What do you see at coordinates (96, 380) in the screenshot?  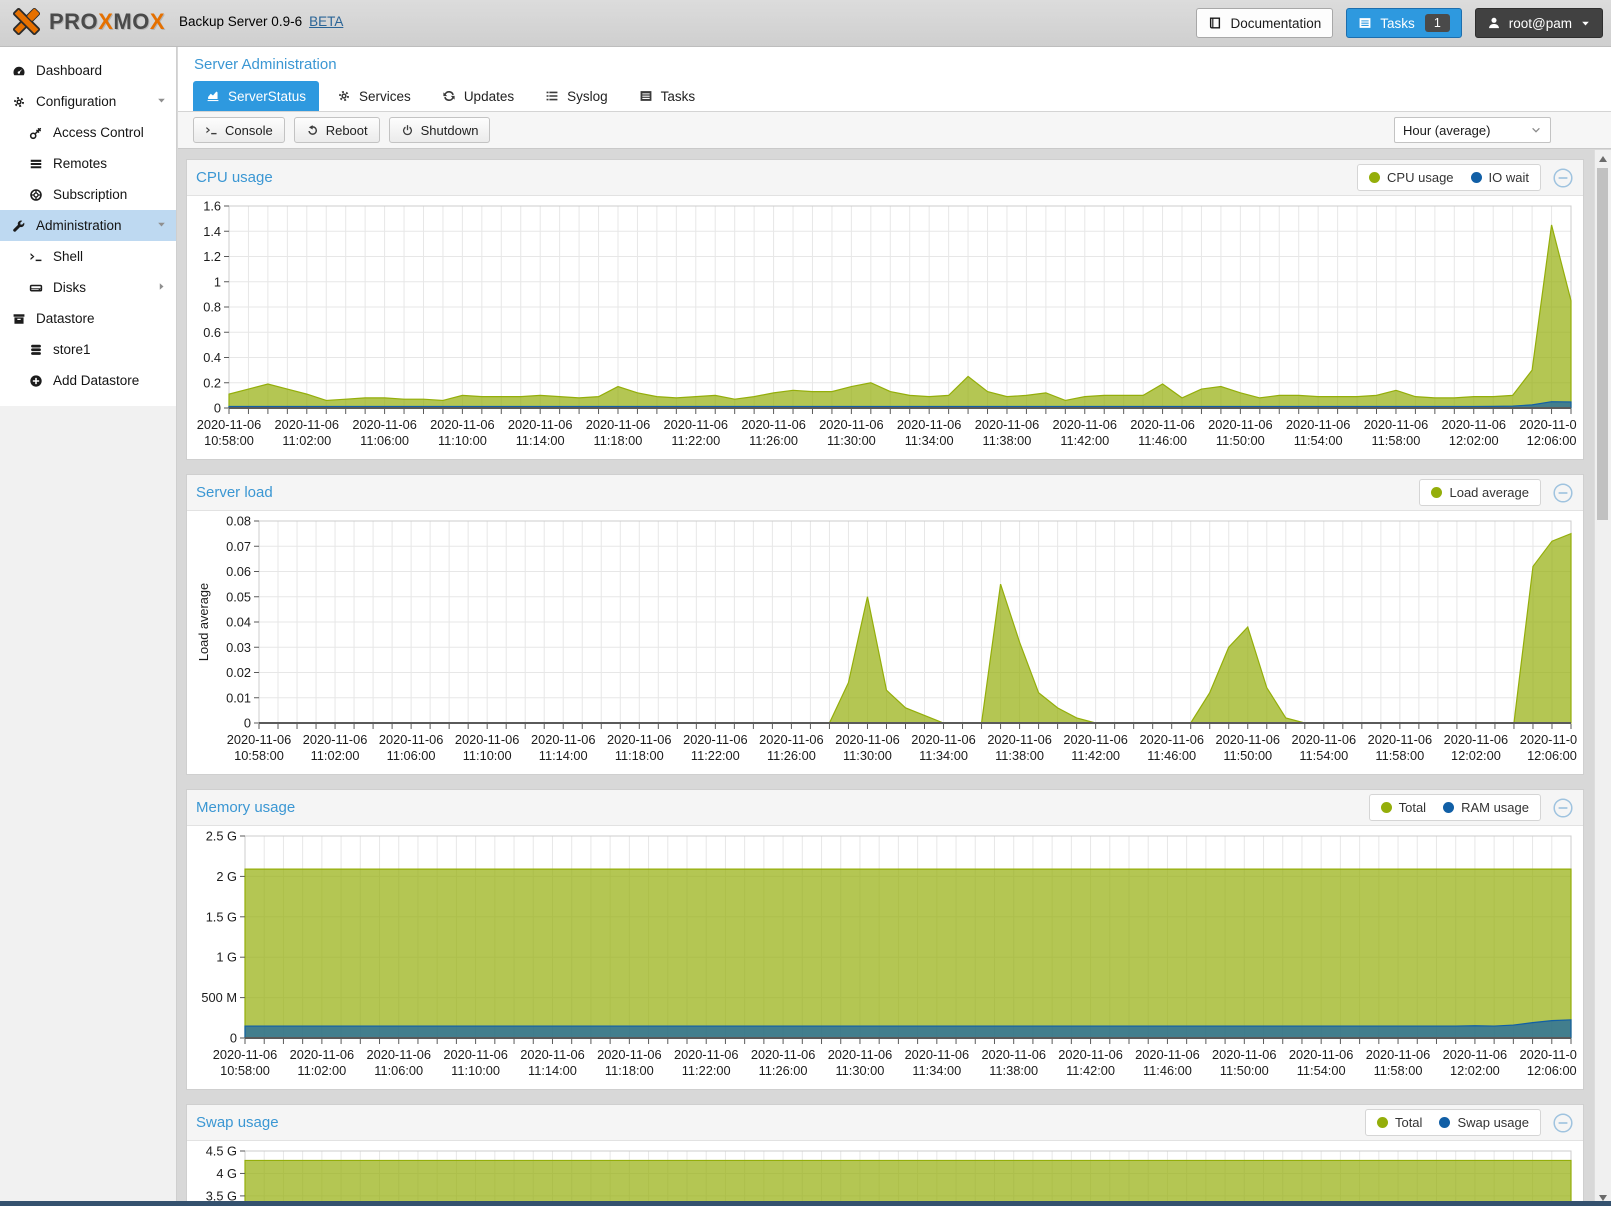 I see `sidebar-item-label: Add Datastore` at bounding box center [96, 380].